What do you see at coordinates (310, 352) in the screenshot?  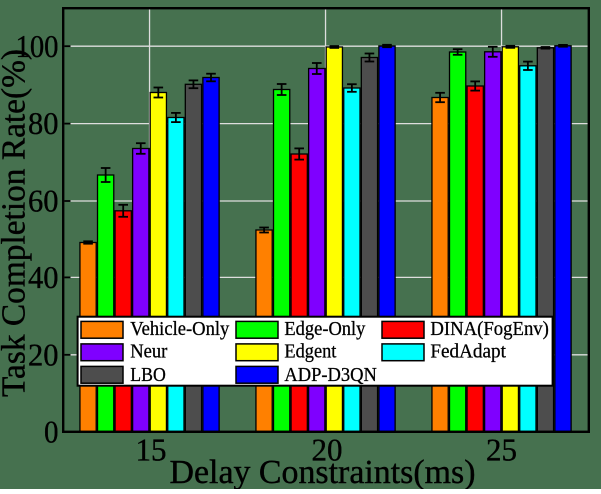 I see `svg-text: Edgent` at bounding box center [310, 352].